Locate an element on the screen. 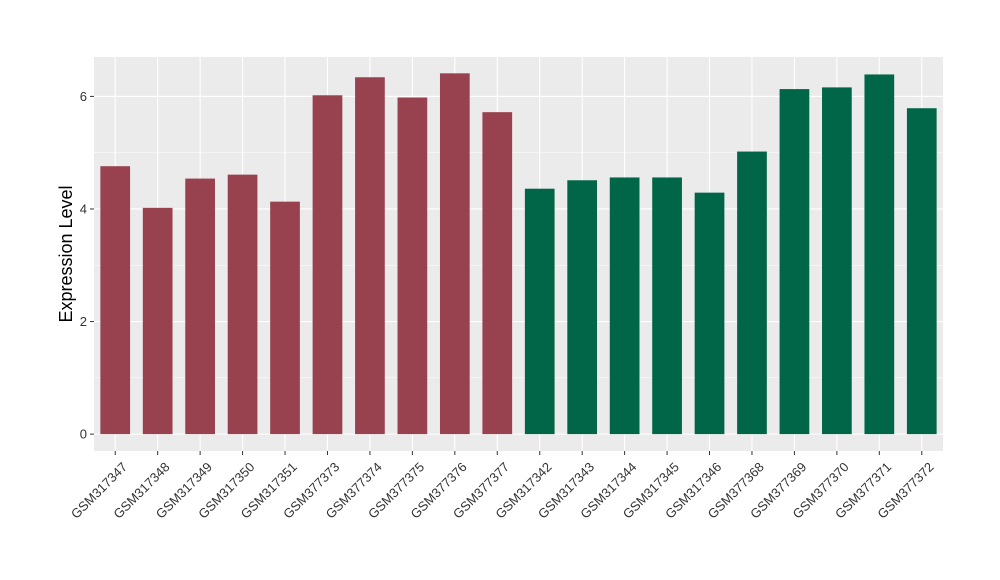 This screenshot has height=580, width=1000. y-axis-title: Expression Level is located at coordinates (66, 253).